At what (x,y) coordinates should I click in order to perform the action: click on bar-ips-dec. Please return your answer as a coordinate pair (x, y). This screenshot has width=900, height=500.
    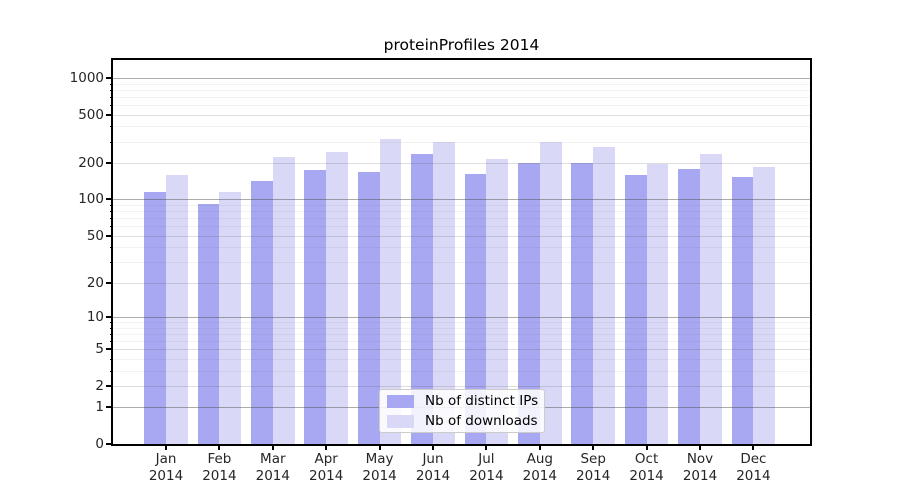
    Looking at the image, I should click on (742, 310).